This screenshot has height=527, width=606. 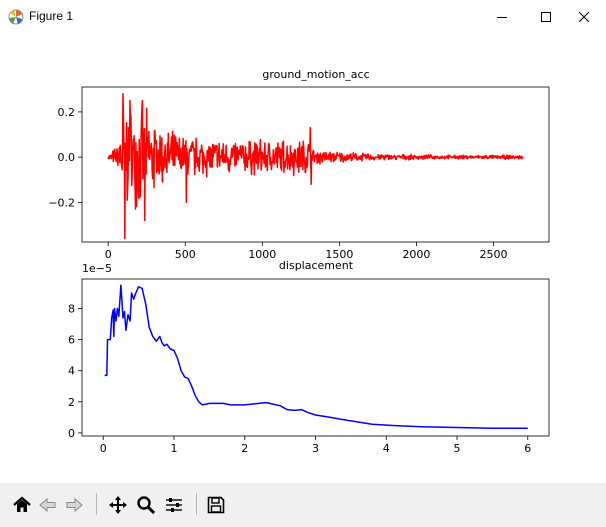 I want to click on home-icon, so click(x=22, y=504).